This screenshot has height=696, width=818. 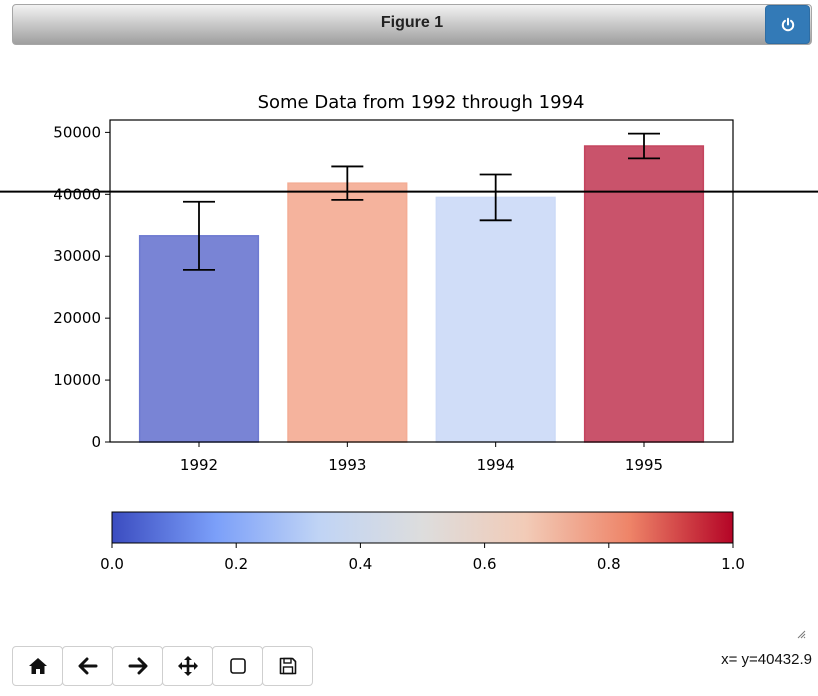 What do you see at coordinates (199, 465) in the screenshot?
I see `x-tick-label: 1992` at bounding box center [199, 465].